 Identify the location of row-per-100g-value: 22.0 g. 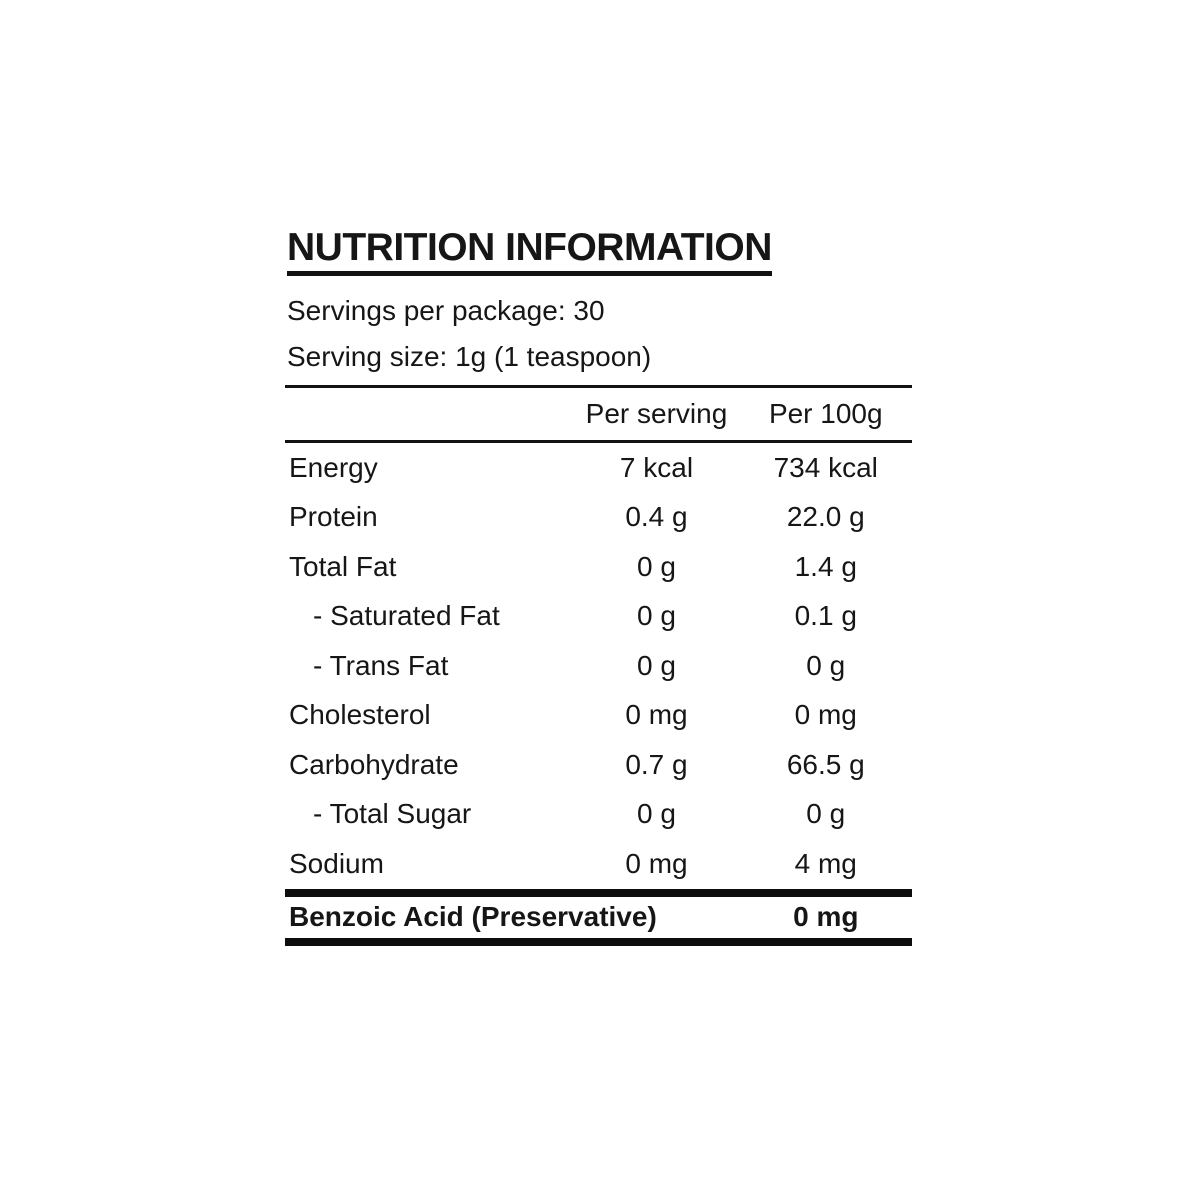
(825, 517).